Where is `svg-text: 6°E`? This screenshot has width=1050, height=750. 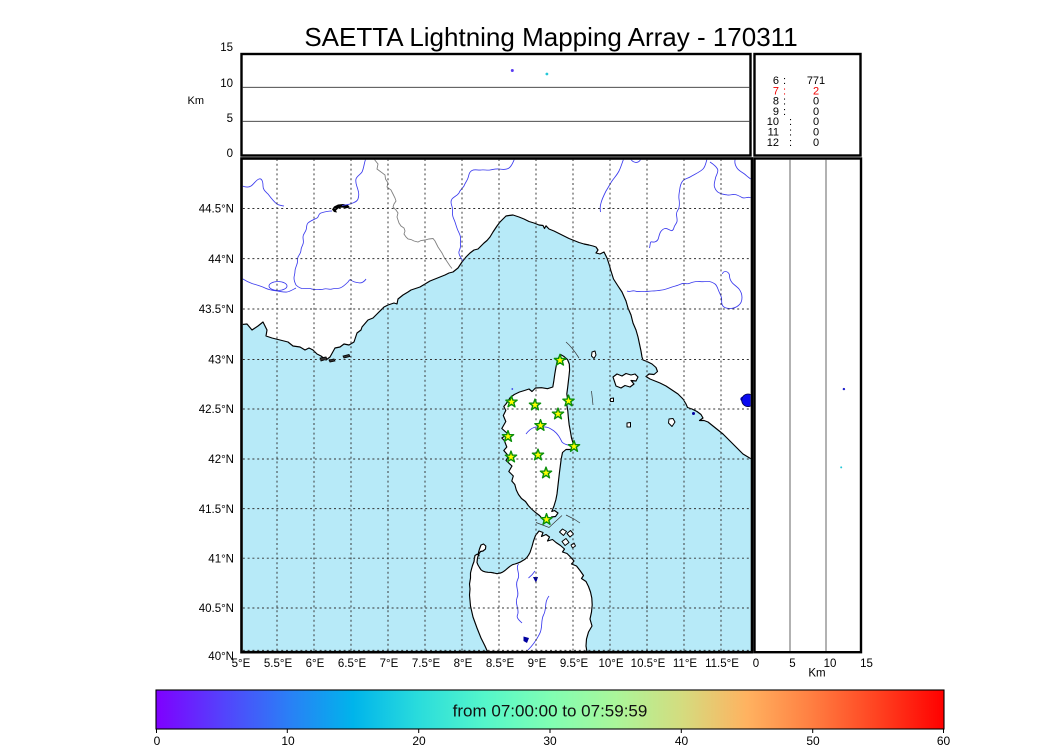 svg-text: 6°E is located at coordinates (315, 664).